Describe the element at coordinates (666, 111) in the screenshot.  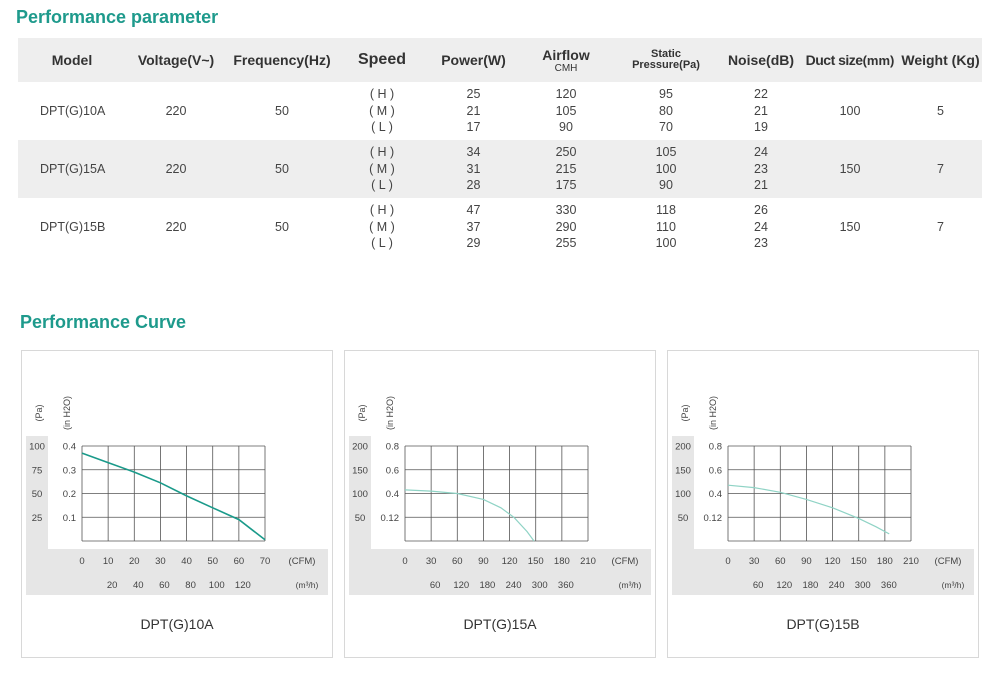
I see `cell-pressure: 95 80 70` at that location.